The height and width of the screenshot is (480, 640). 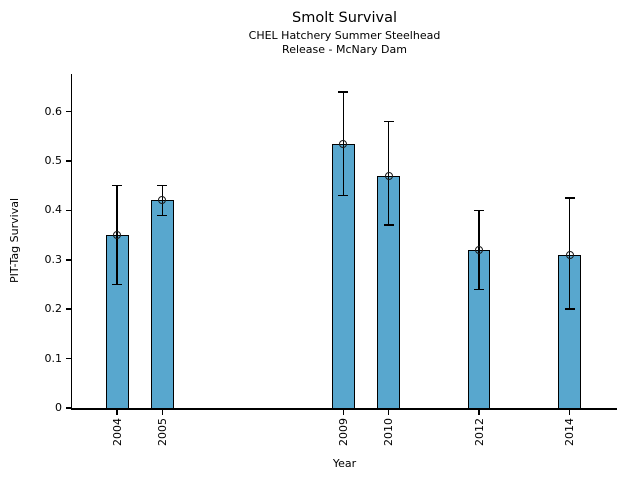 I want to click on y-tick-label: 0.5, so click(x=53, y=160).